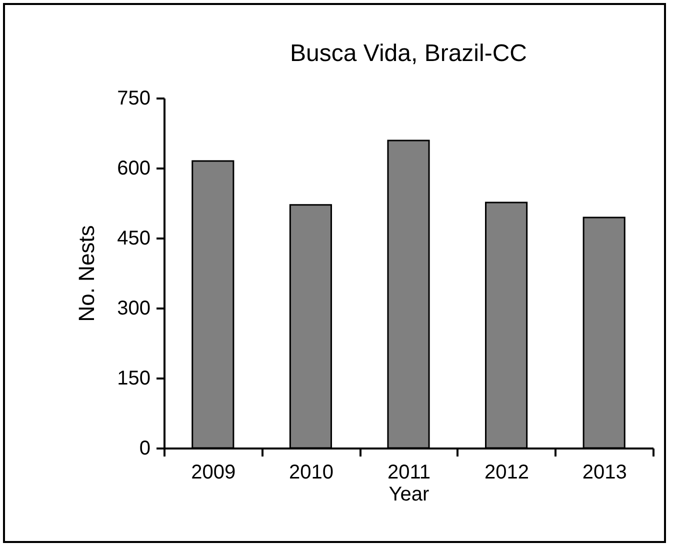 The height and width of the screenshot is (548, 673). Describe the element at coordinates (133, 99) in the screenshot. I see `y-tick-label: 750` at that location.